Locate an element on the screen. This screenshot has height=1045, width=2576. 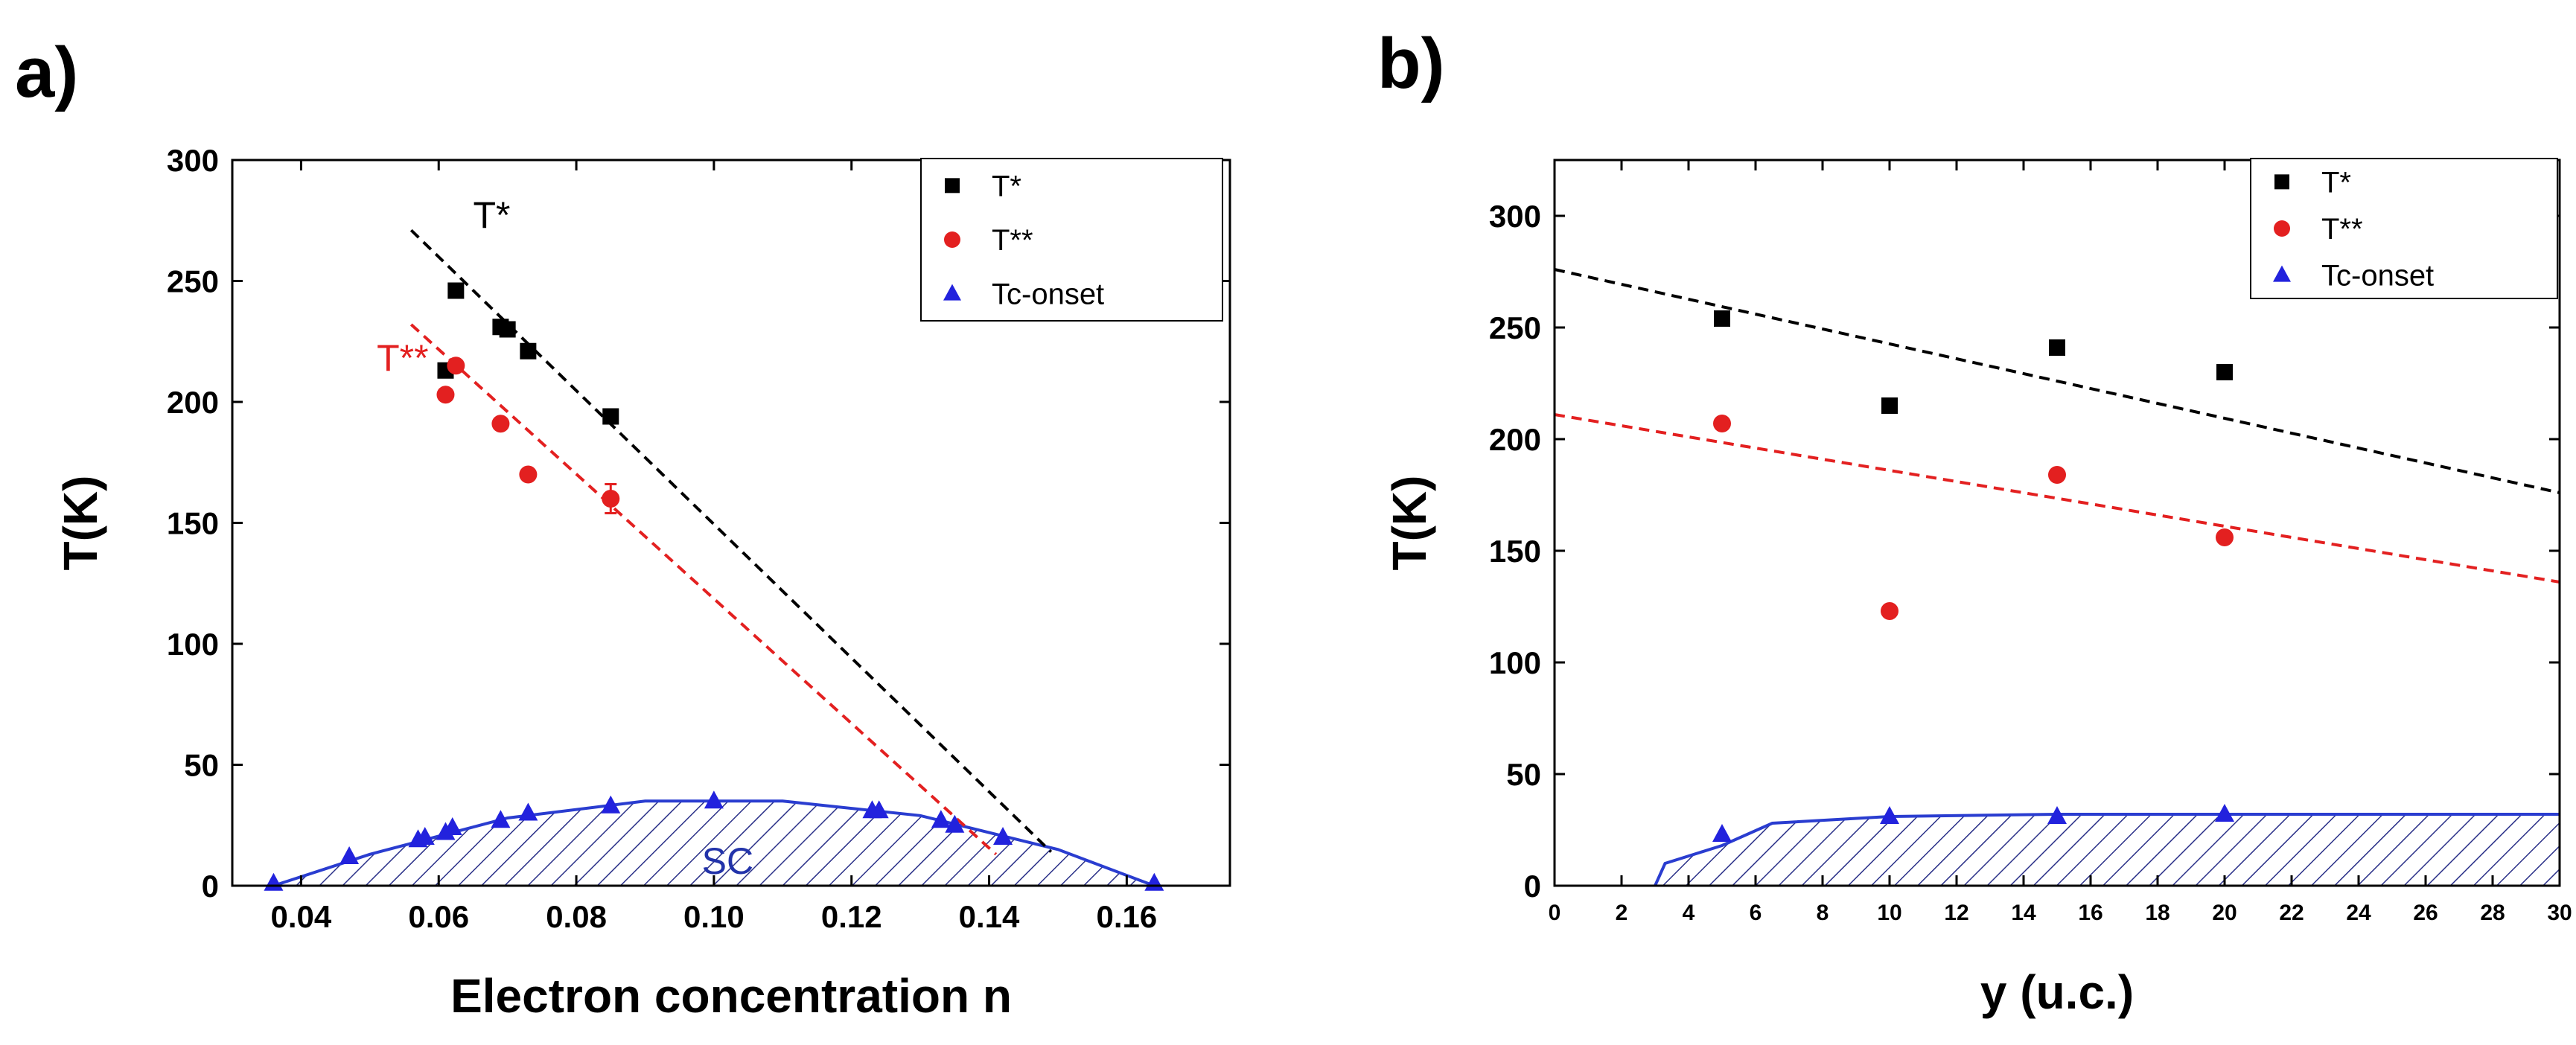
x-axis-title: Electron concentration n is located at coordinates (731, 996).